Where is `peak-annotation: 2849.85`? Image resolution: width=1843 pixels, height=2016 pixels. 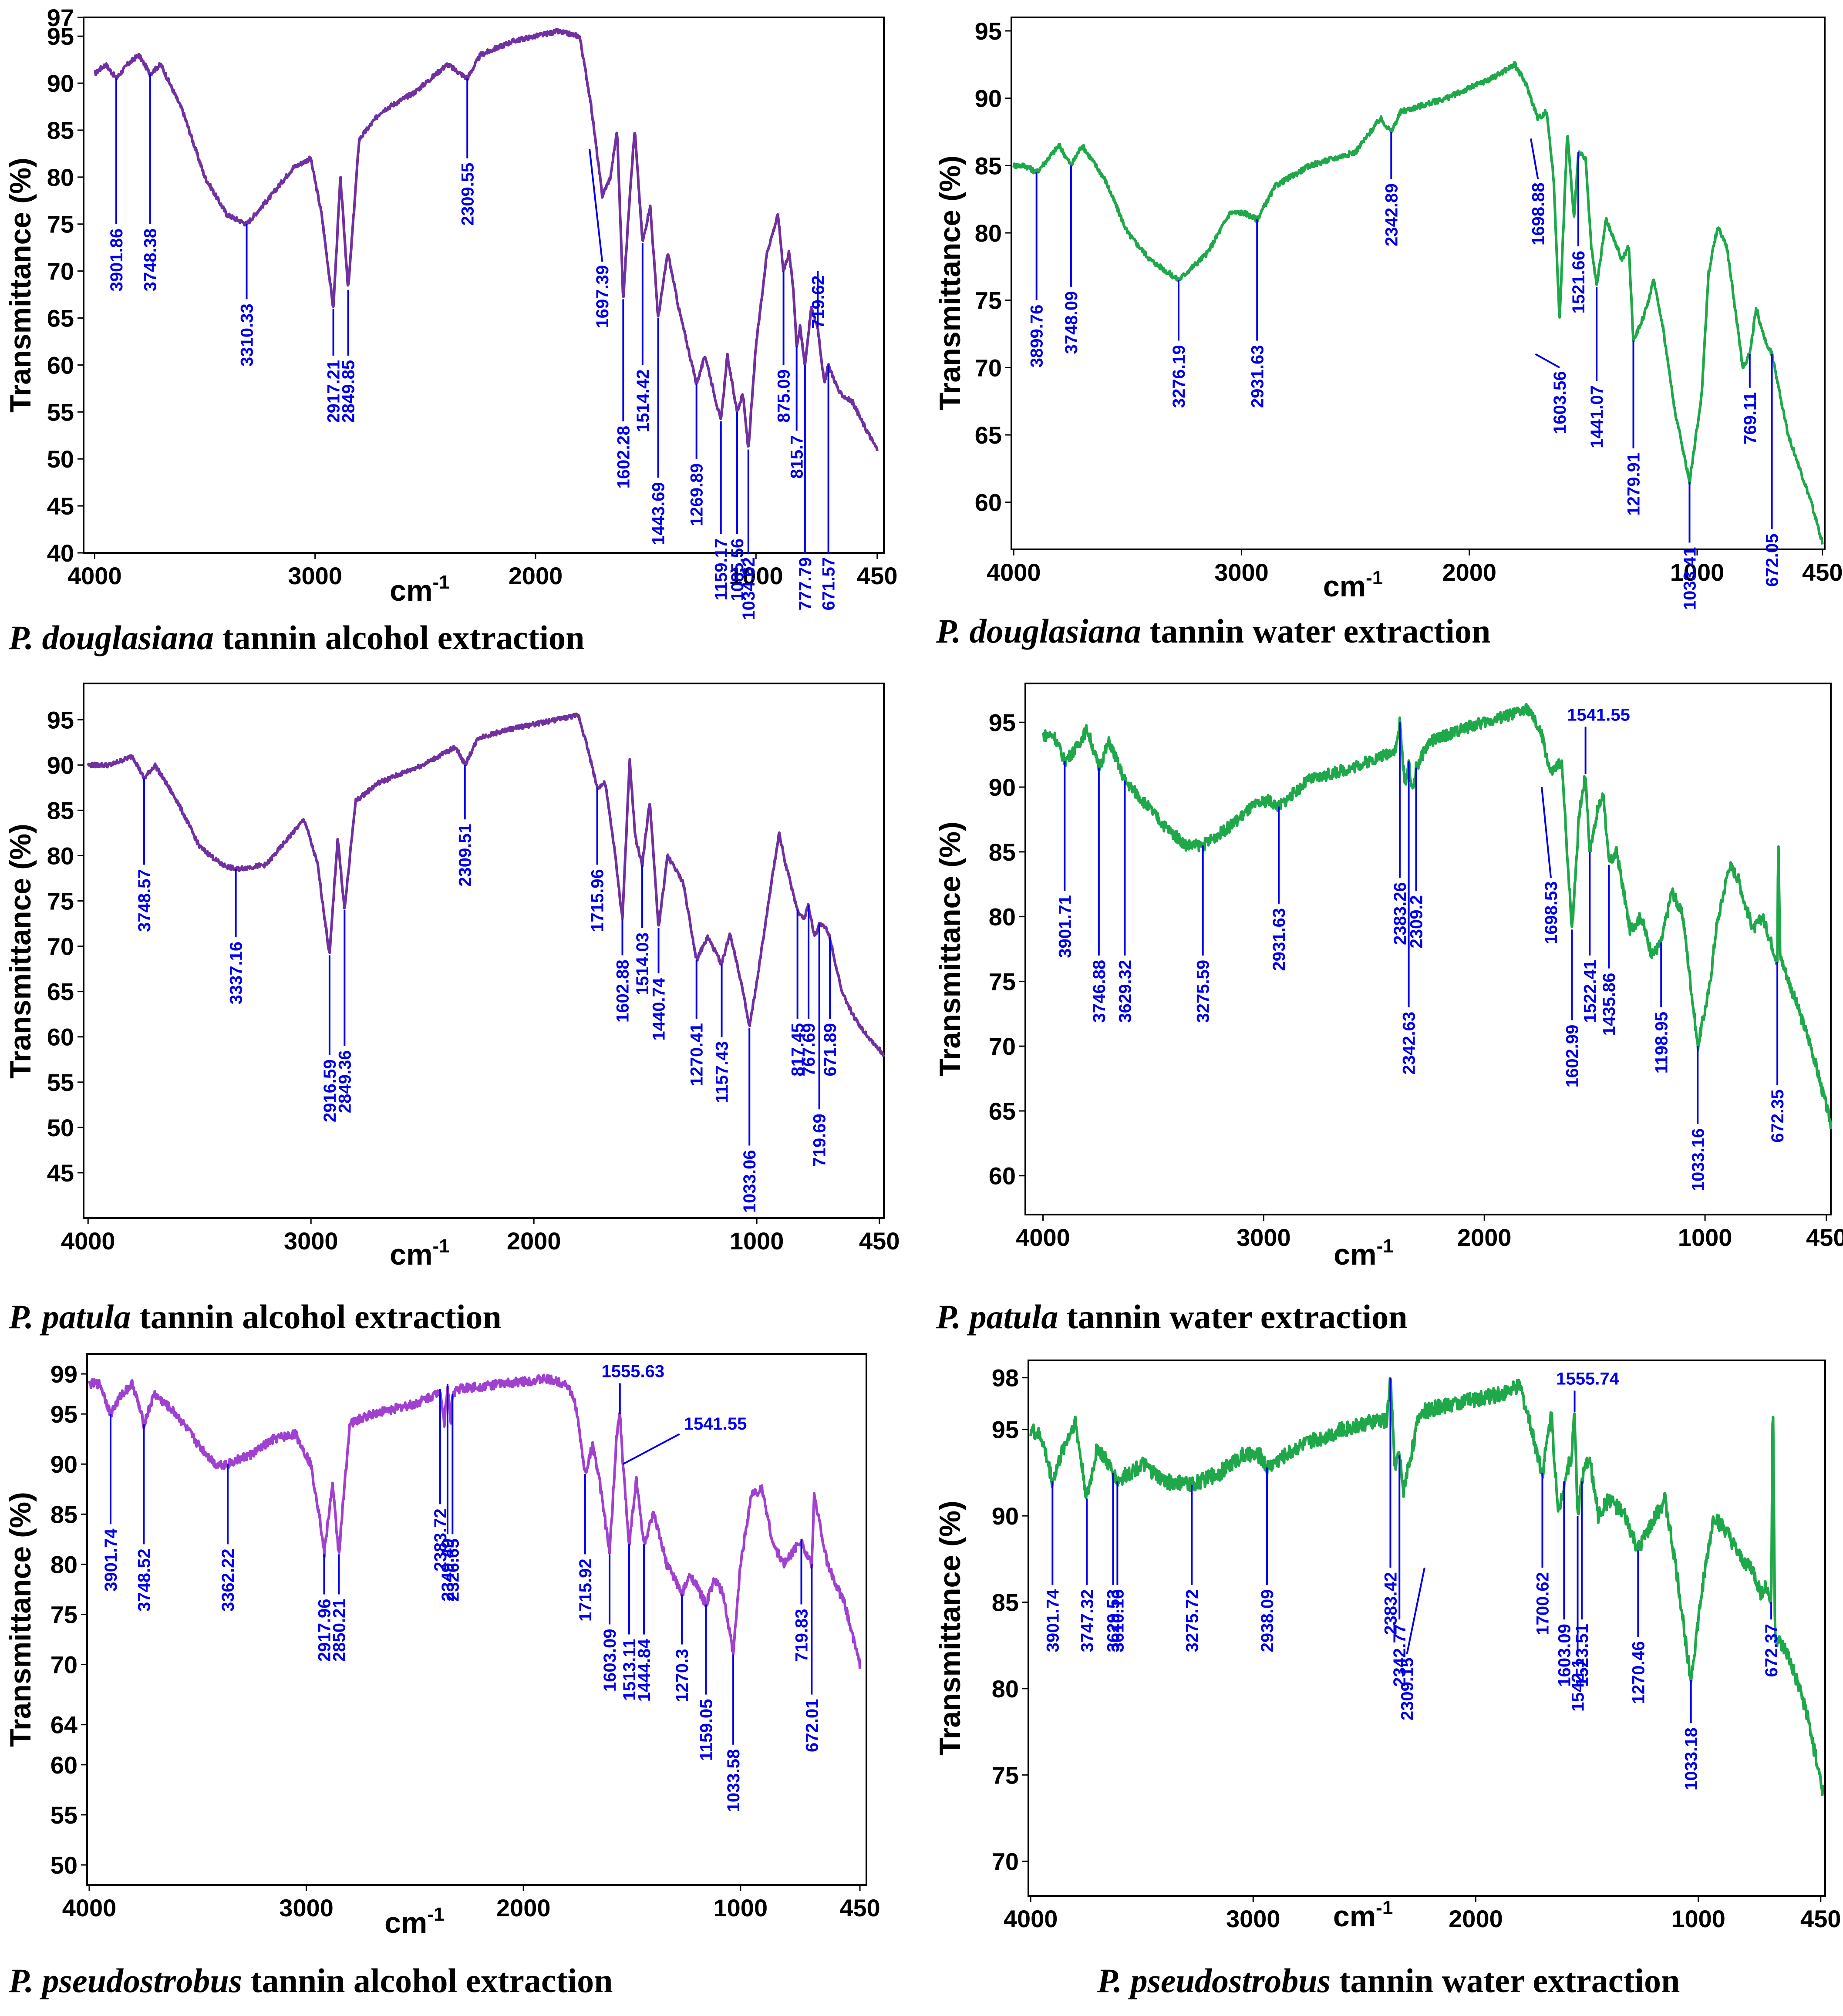
peak-annotation: 2849.85 is located at coordinates (349, 356).